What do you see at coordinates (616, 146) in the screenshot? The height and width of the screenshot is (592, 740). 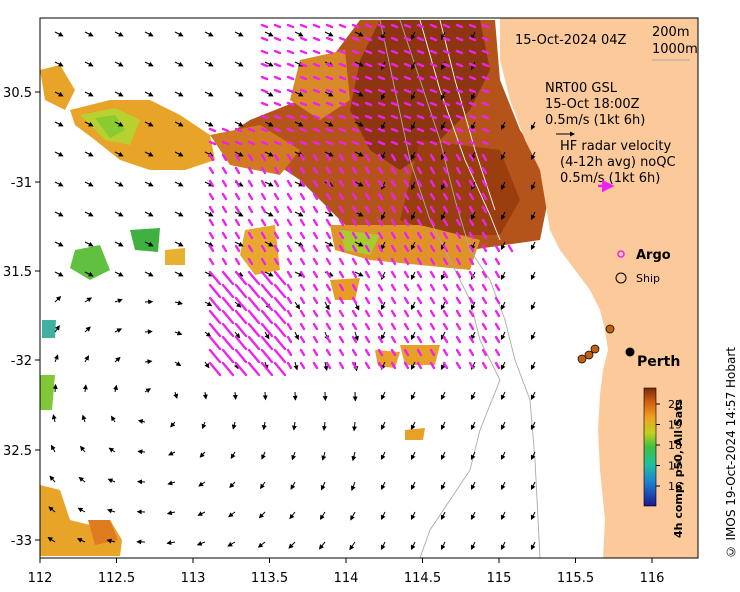 I see `hf-label-line1: HF radar velocity` at bounding box center [616, 146].